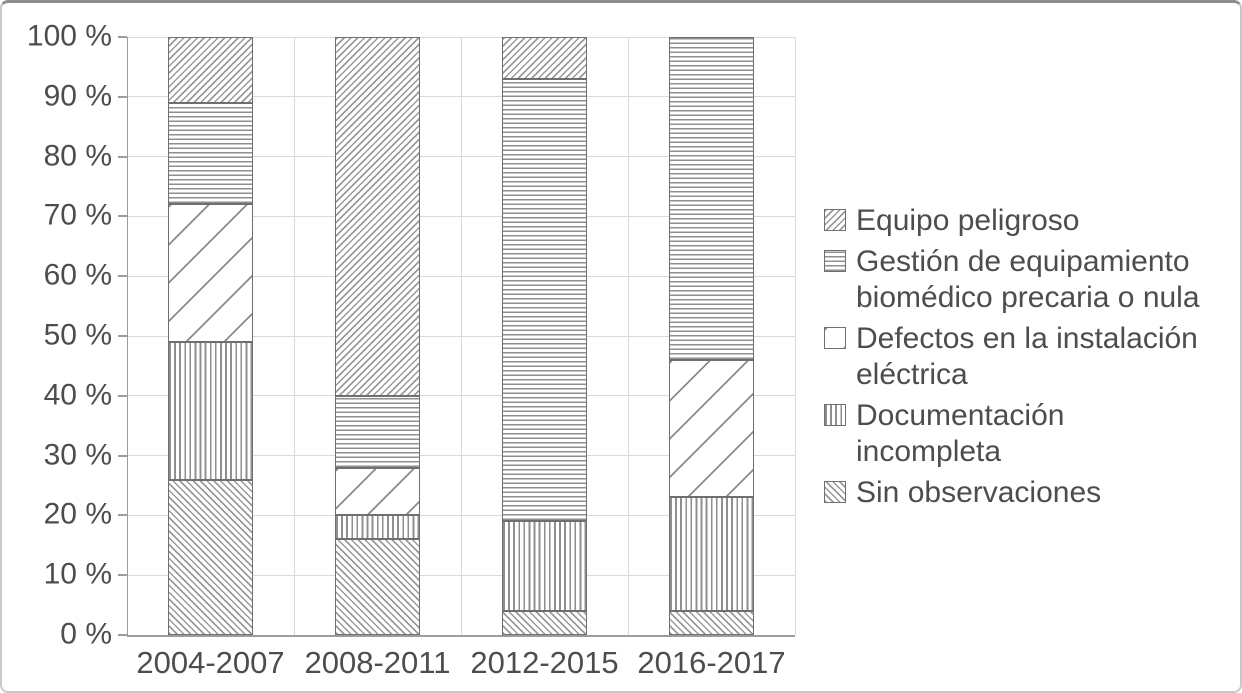 The width and height of the screenshot is (1242, 693). I want to click on bar-2016-2017, so click(711, 336).